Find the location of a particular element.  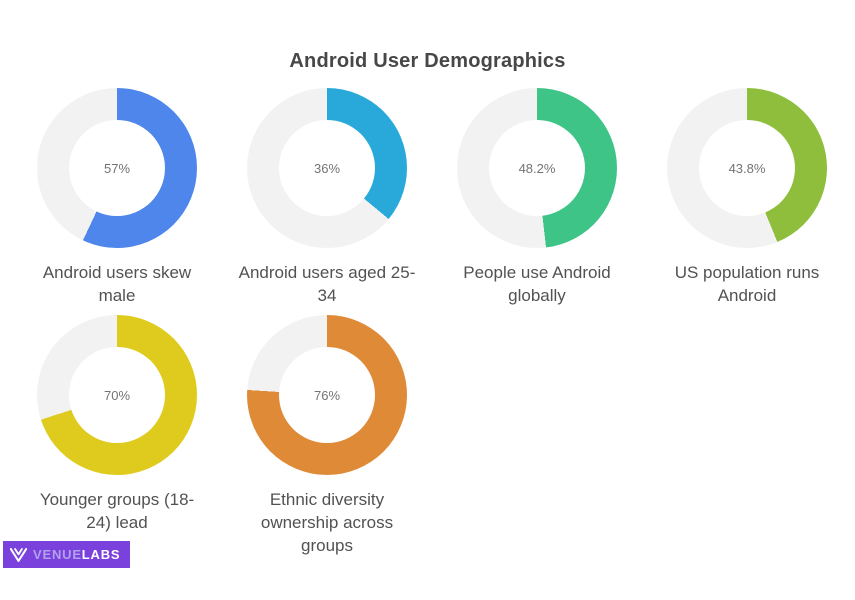

donut-hole: 43.8% is located at coordinates (747, 168).